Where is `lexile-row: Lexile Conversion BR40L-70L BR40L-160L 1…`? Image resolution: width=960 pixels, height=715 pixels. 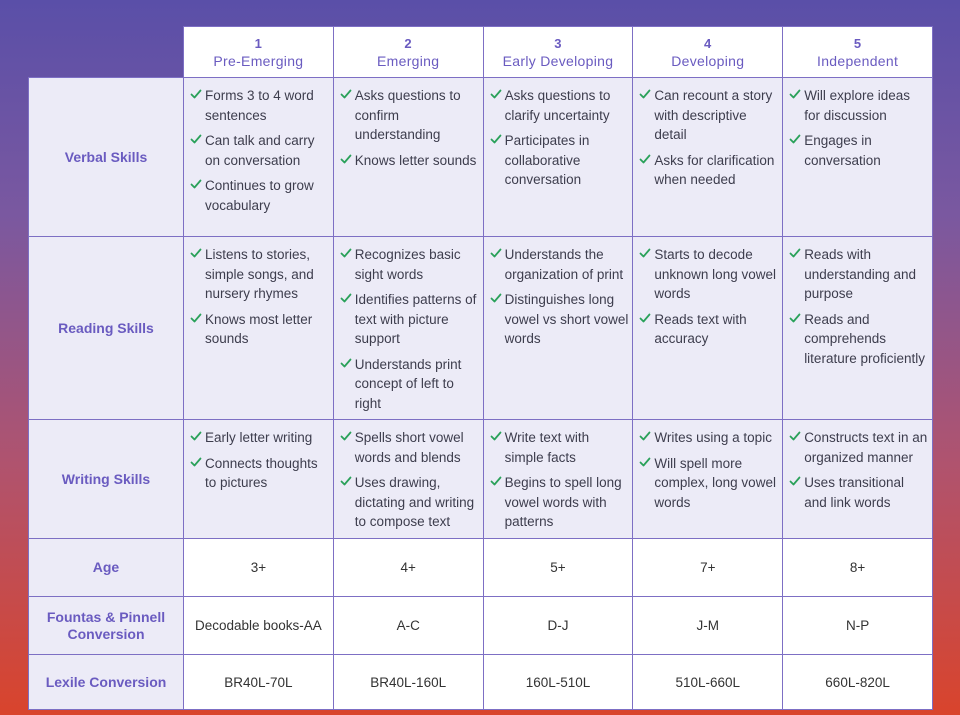 lexile-row: Lexile Conversion BR40L-70L BR40L-160L 1… is located at coordinates (480, 682).